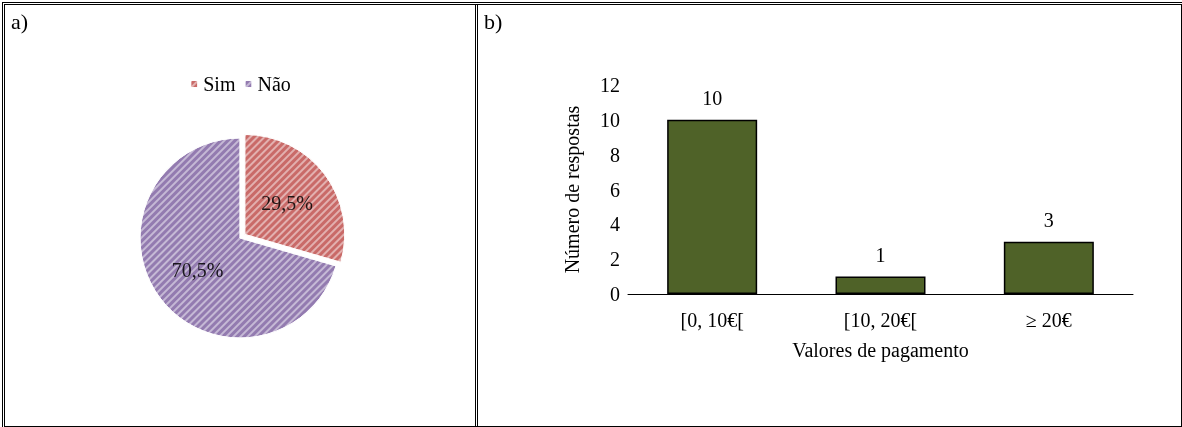 Image resolution: width=1182 pixels, height=427 pixels. What do you see at coordinates (197, 269) in the screenshot?
I see `data-label: 70,5%` at bounding box center [197, 269].